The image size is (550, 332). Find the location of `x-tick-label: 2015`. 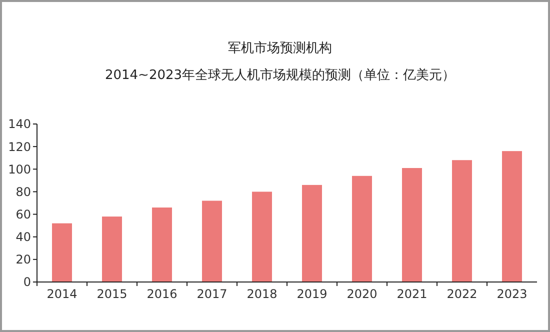

x-tick-label: 2015 is located at coordinates (112, 294).